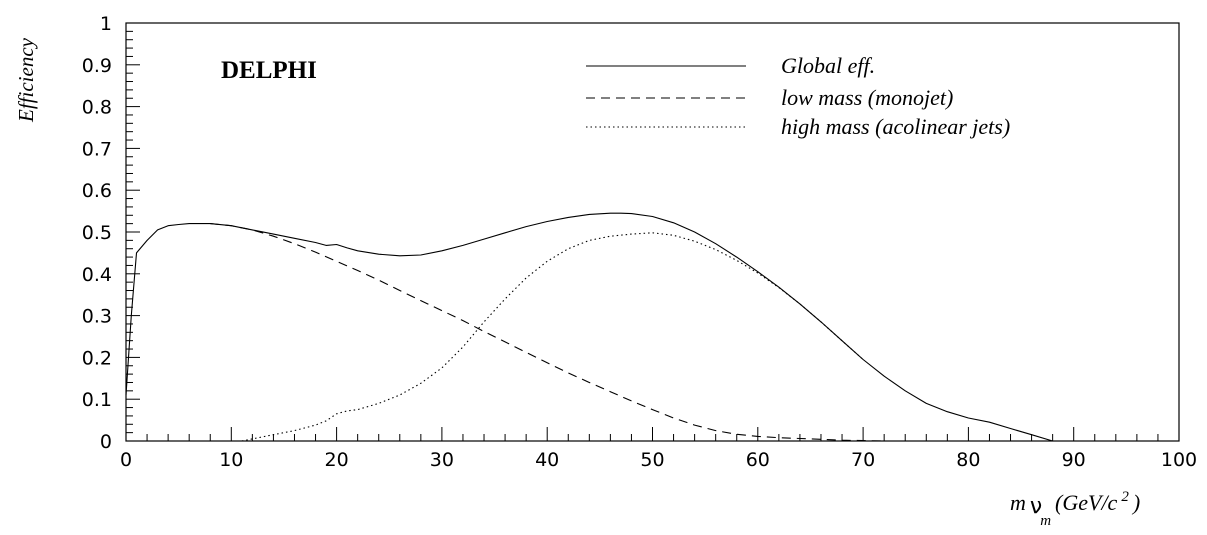 The height and width of the screenshot is (535, 1207). Describe the element at coordinates (968, 460) in the screenshot. I see `x-tick-label: 80` at that location.